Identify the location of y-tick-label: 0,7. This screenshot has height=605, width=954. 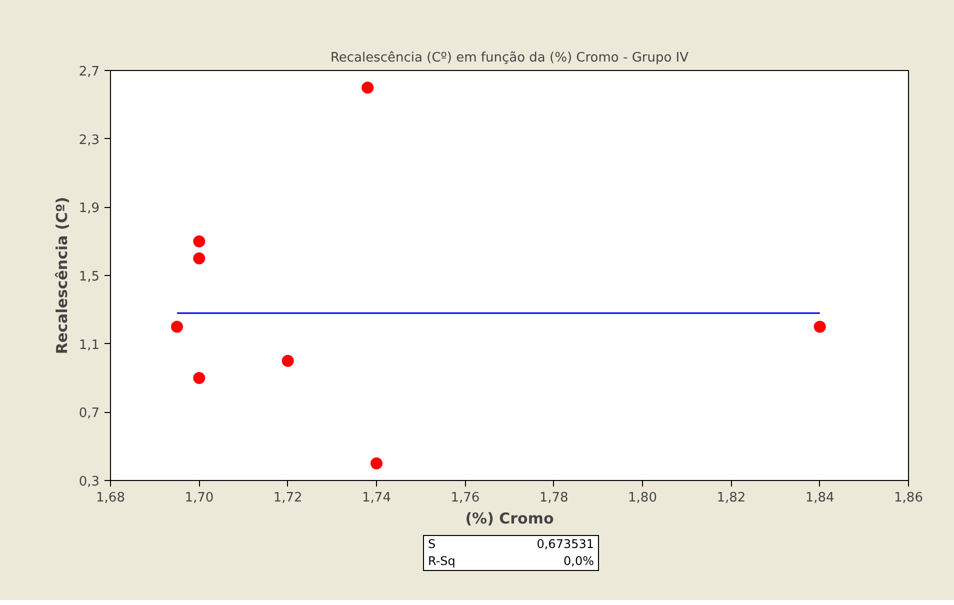
(89, 414).